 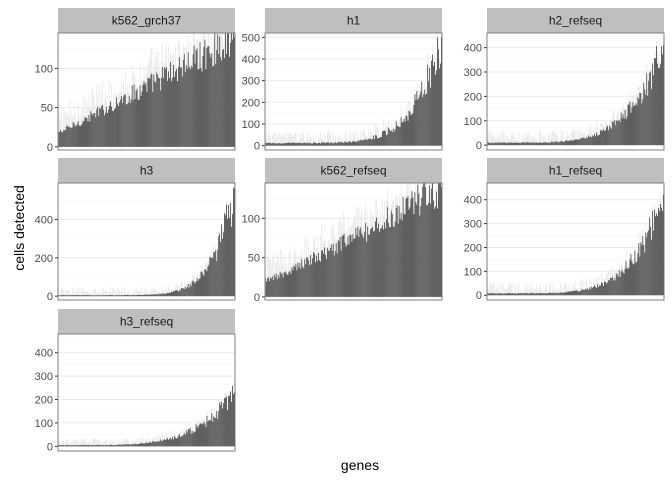 I want to click on y-tick-label: 100, so click(x=44, y=424).